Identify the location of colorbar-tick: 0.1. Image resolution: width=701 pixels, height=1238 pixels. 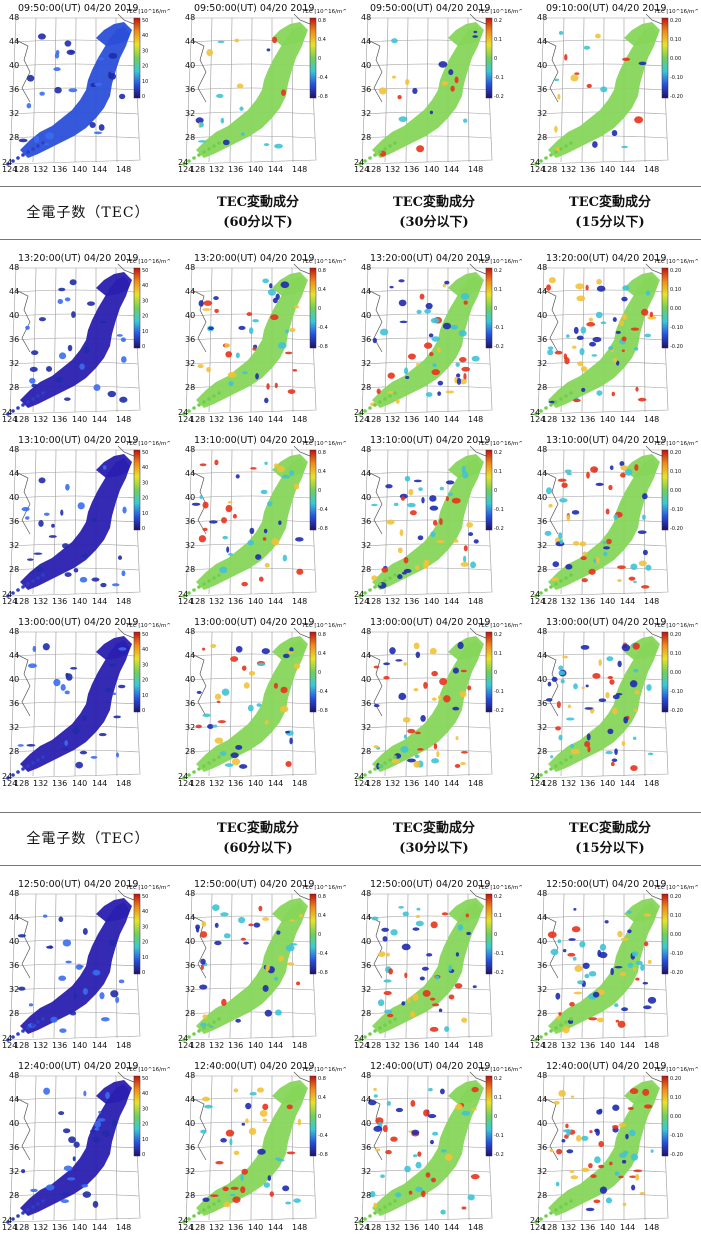
(498, 290).